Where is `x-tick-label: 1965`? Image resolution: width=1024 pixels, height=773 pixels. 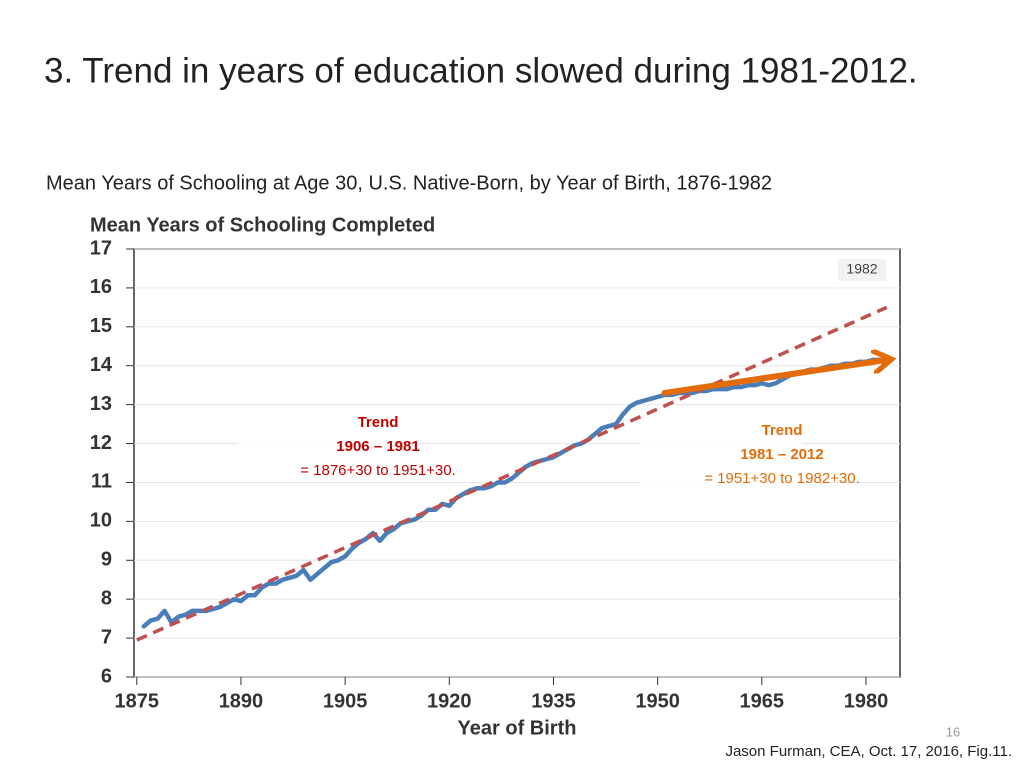
x-tick-label: 1965 is located at coordinates (762, 701).